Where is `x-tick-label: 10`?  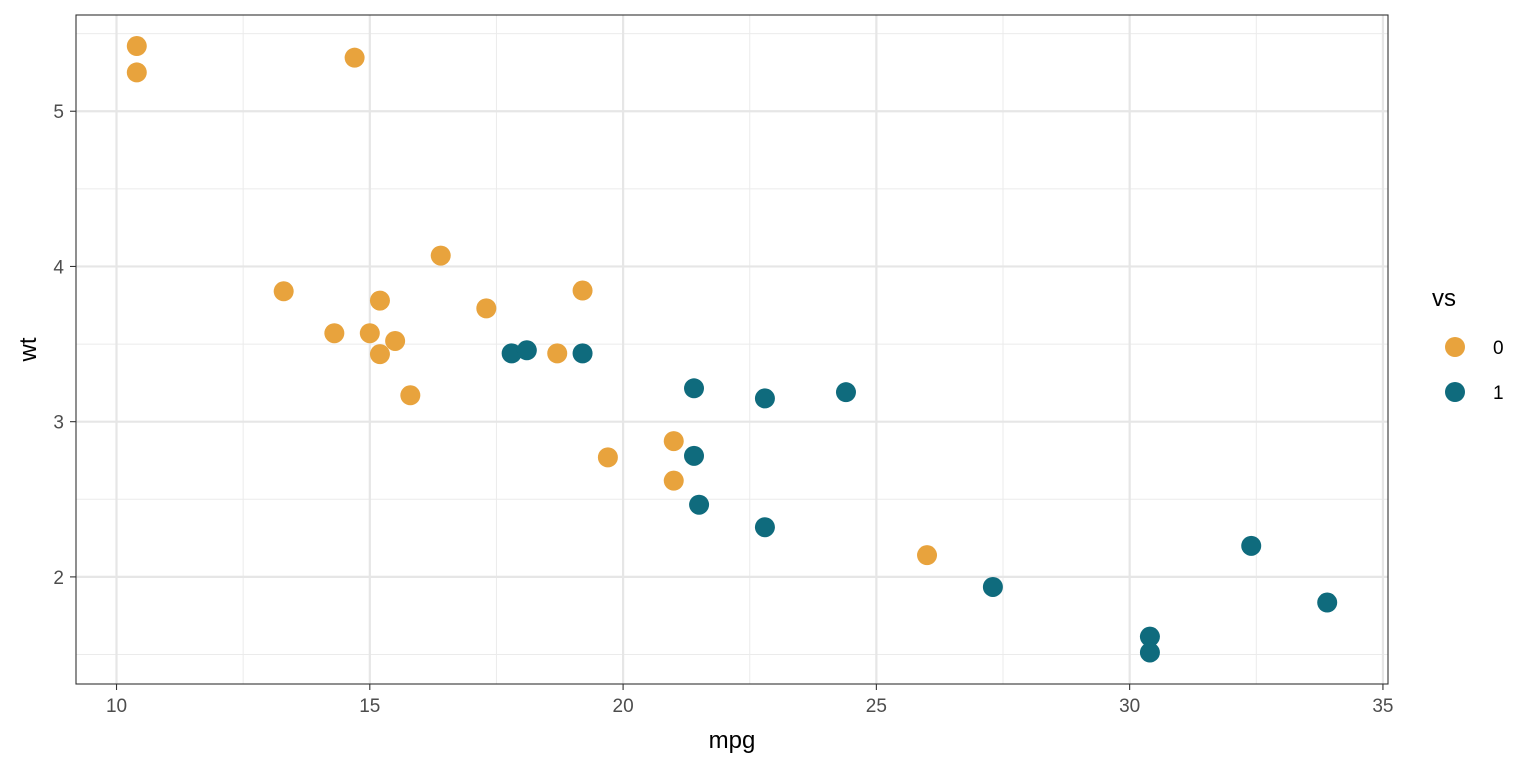
x-tick-label: 10 is located at coordinates (116, 706).